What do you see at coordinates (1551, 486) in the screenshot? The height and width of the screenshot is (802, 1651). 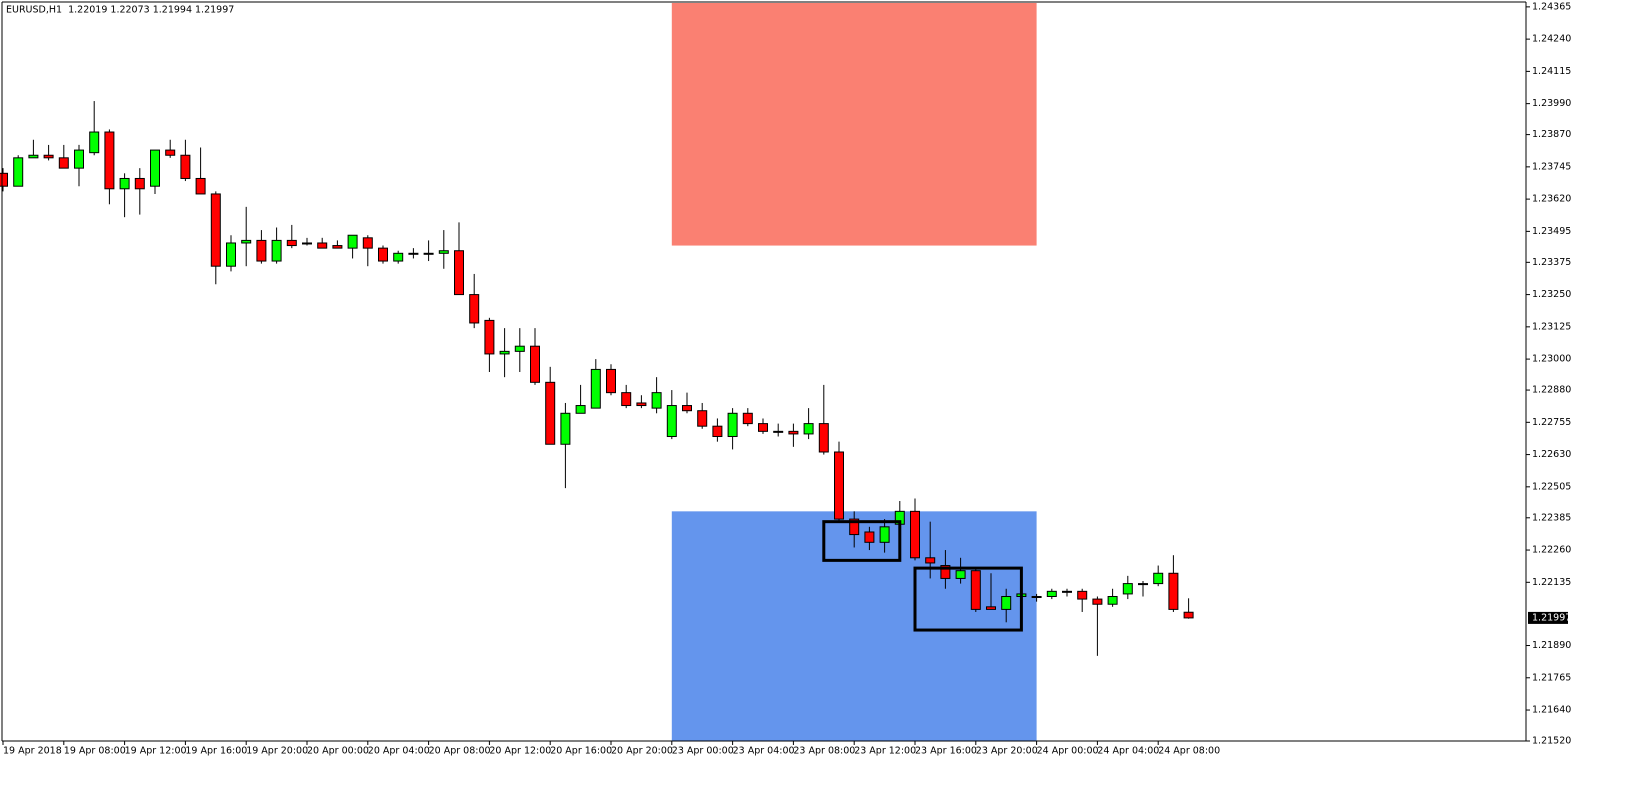 I see `y-tick-label: 1.22505` at bounding box center [1551, 486].